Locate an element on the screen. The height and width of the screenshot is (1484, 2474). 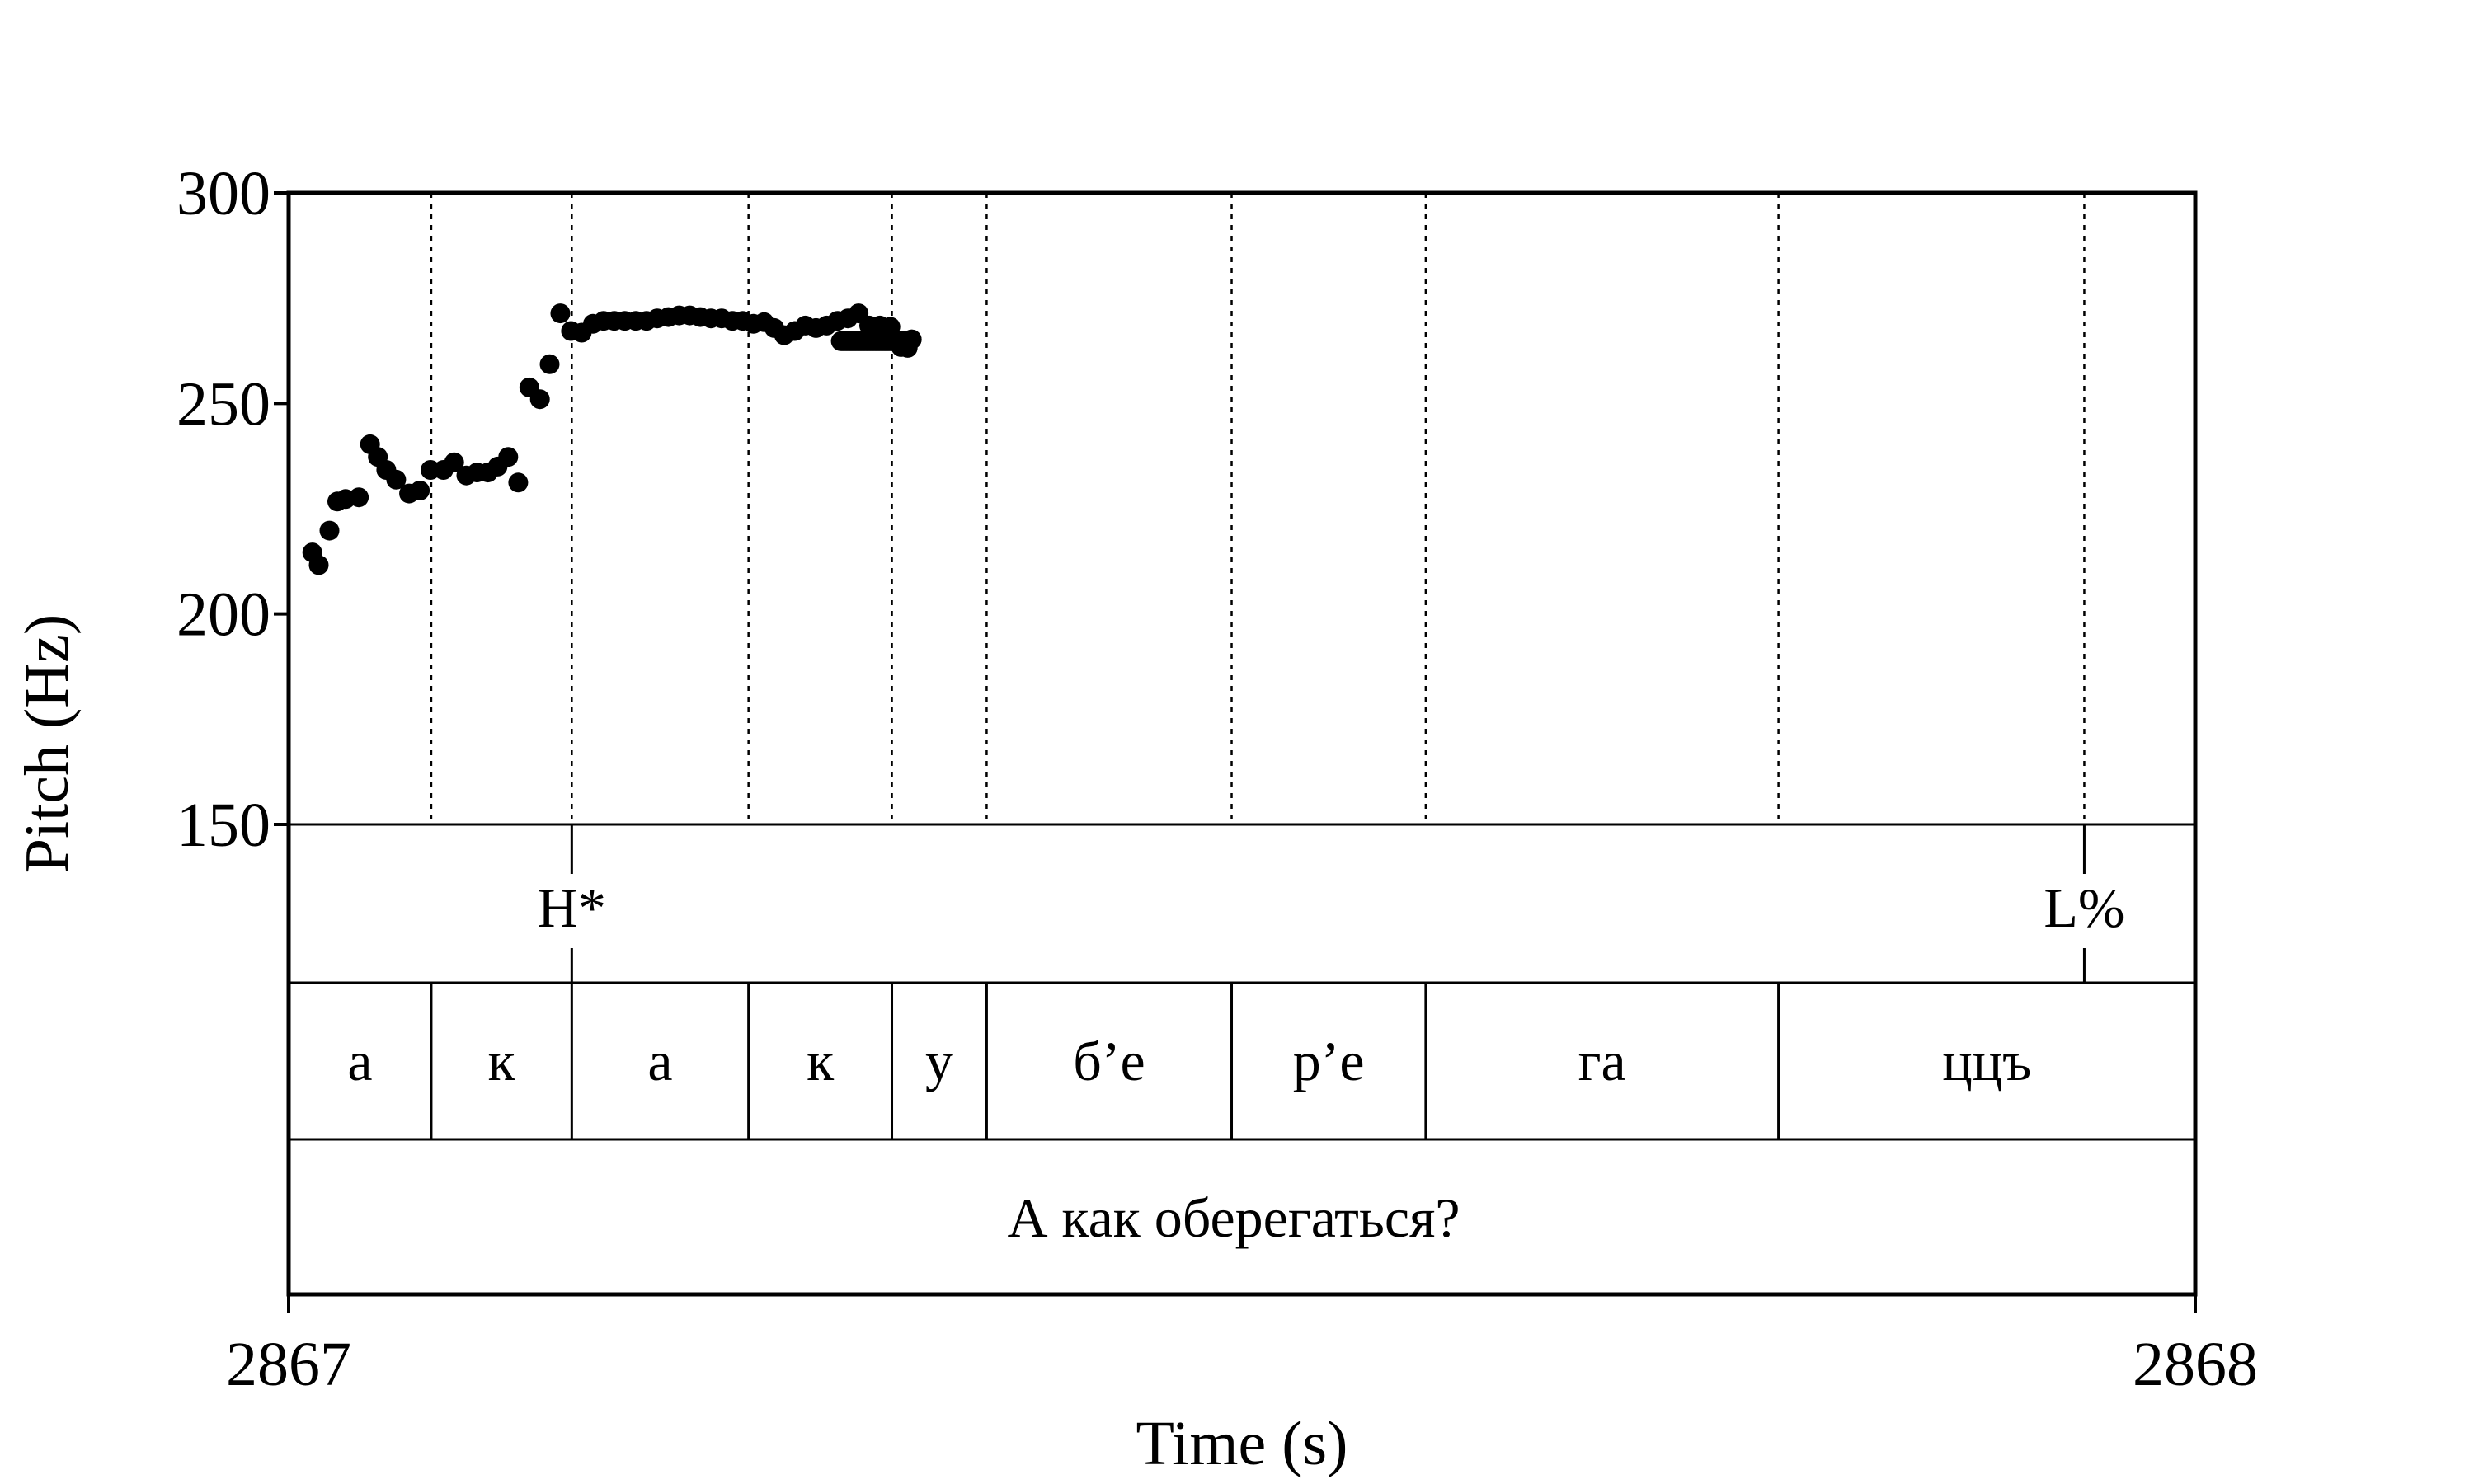
pitch-points is located at coordinates (612, 439).